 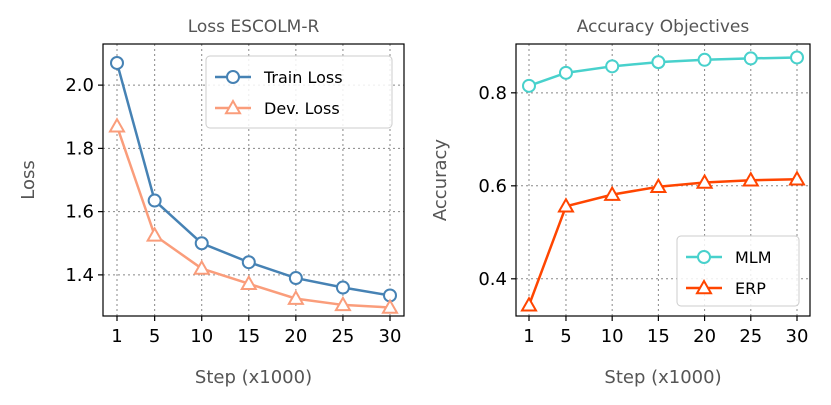 What do you see at coordinates (663, 241) in the screenshot?
I see `series-erp` at bounding box center [663, 241].